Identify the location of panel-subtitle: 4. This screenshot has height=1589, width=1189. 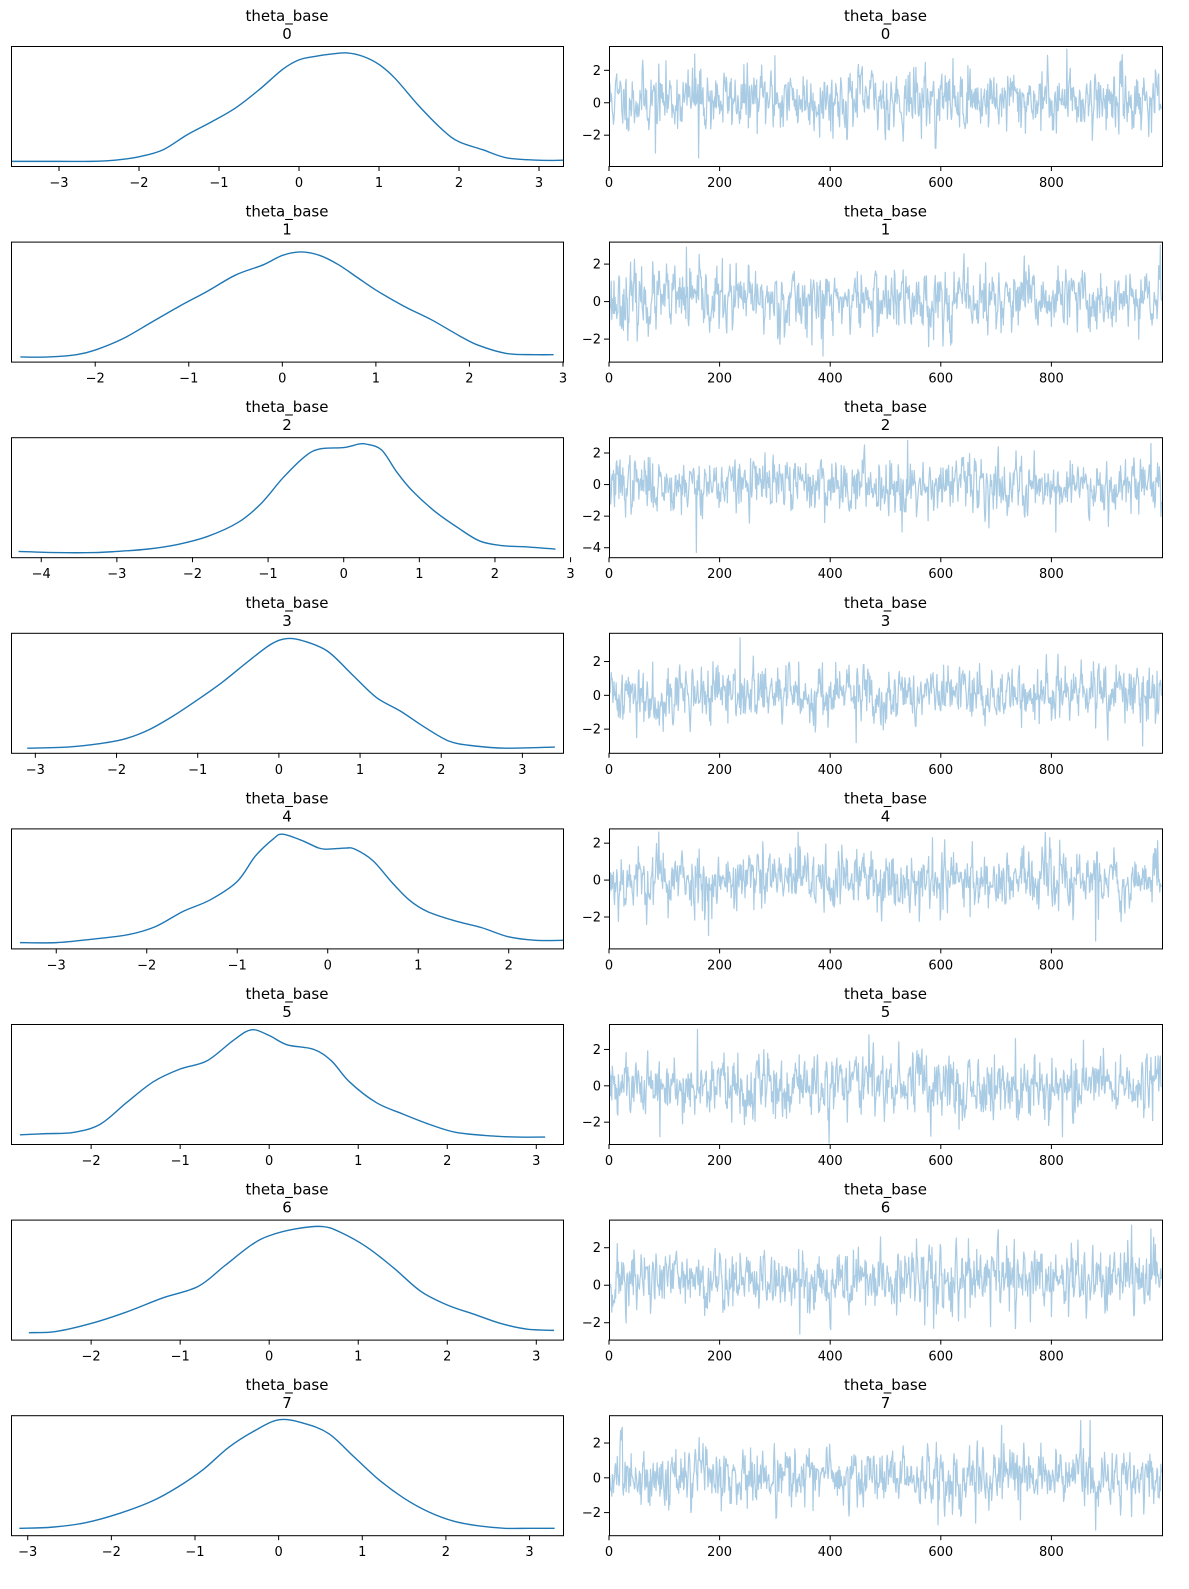
(886, 816).